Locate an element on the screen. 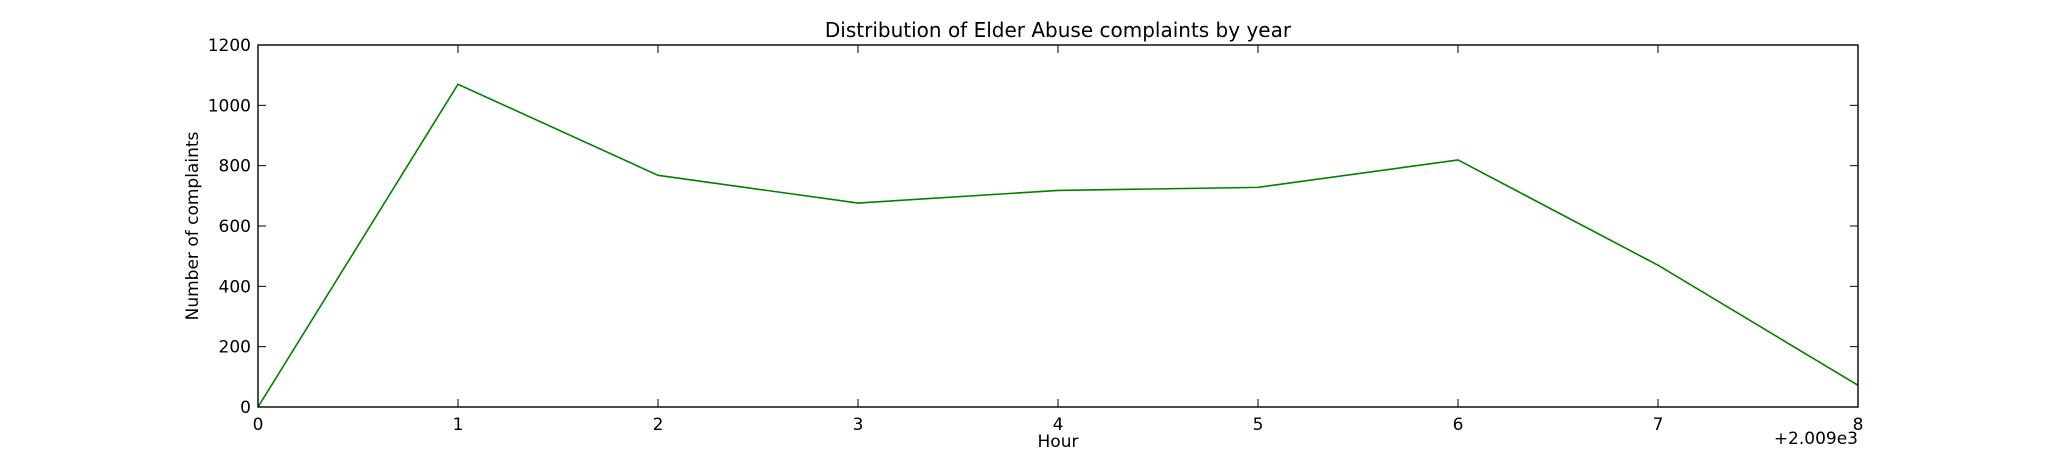 The image size is (2050, 450). x-axis-label: Hour is located at coordinates (1058, 441).